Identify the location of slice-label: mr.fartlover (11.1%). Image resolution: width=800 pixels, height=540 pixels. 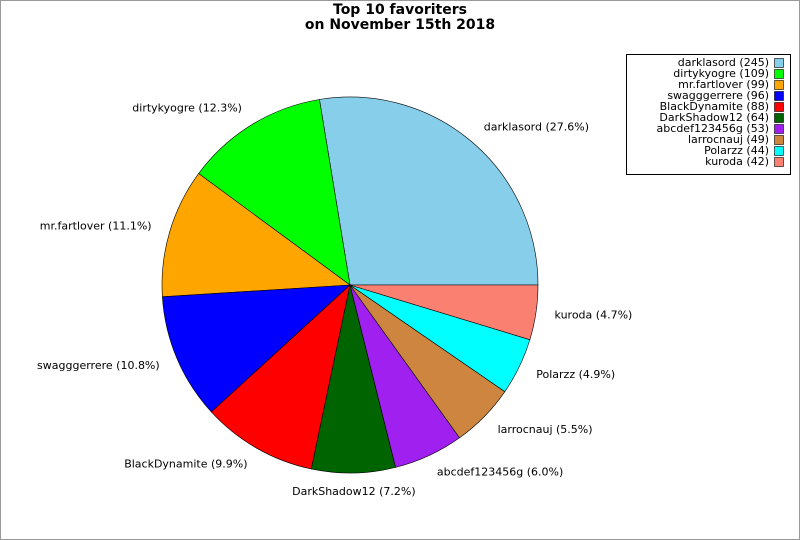
(96, 226).